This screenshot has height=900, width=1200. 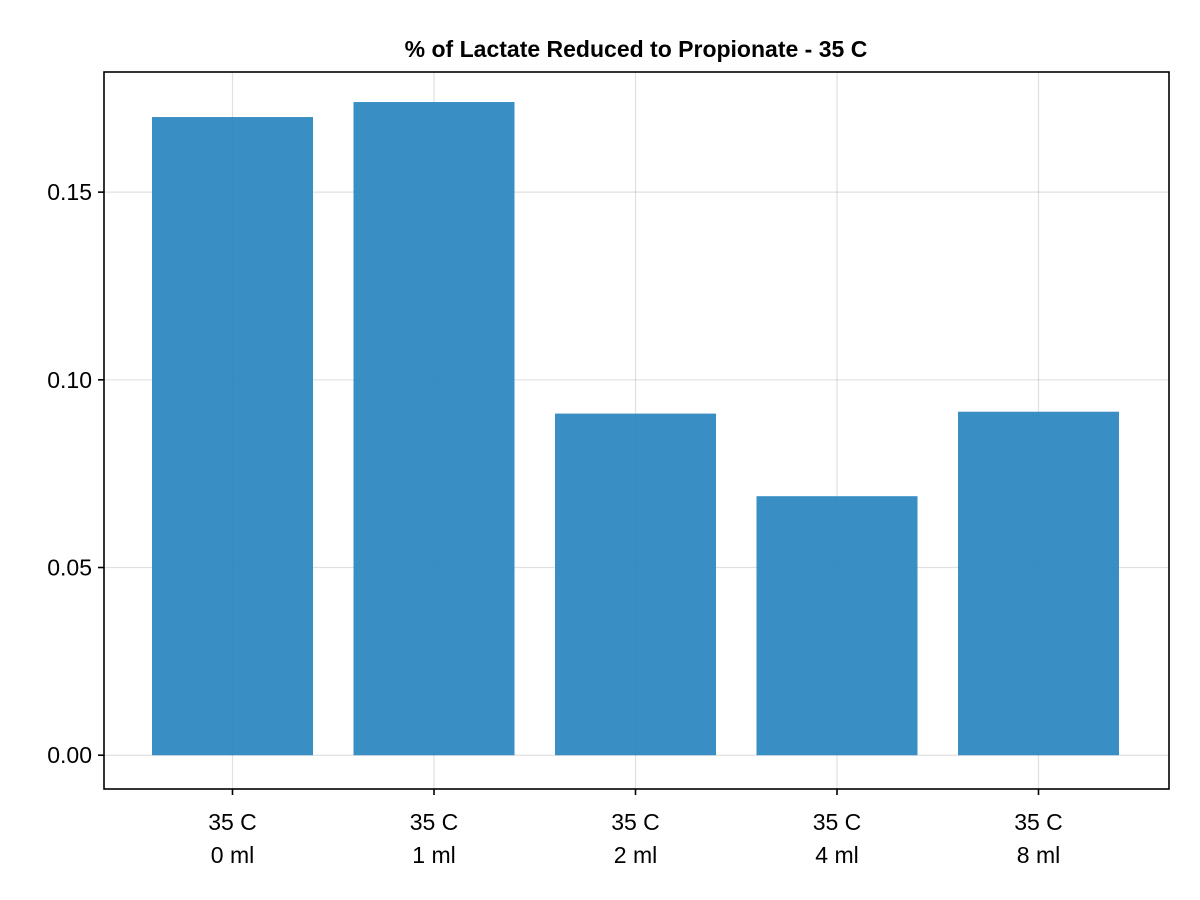 What do you see at coordinates (635, 838) in the screenshot?
I see `x-tick-labels: 35 C 0 ml 35 C 1 ml 35 C 2 ml 35 C 4 ml 35 C 8 ml` at bounding box center [635, 838].